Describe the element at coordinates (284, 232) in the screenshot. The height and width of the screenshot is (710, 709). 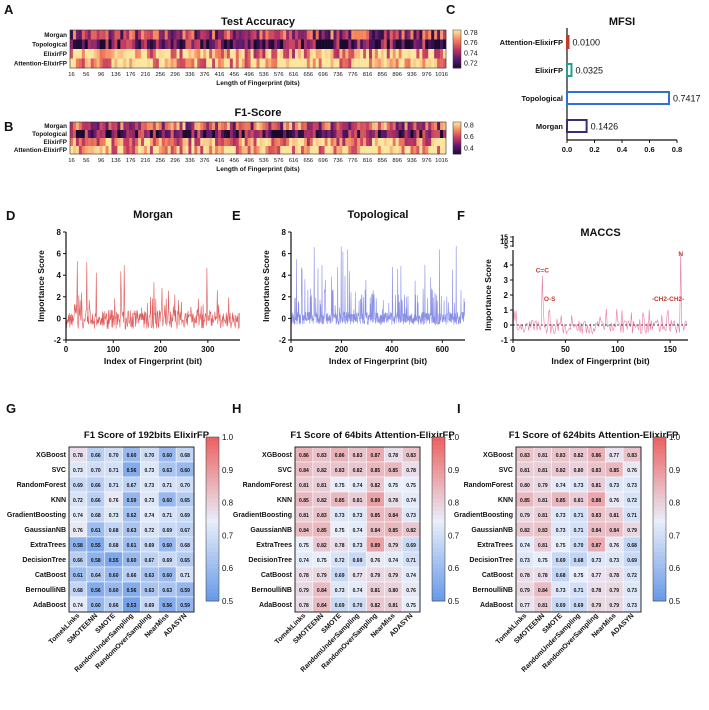
I see `y-tick-label: 8` at that location.